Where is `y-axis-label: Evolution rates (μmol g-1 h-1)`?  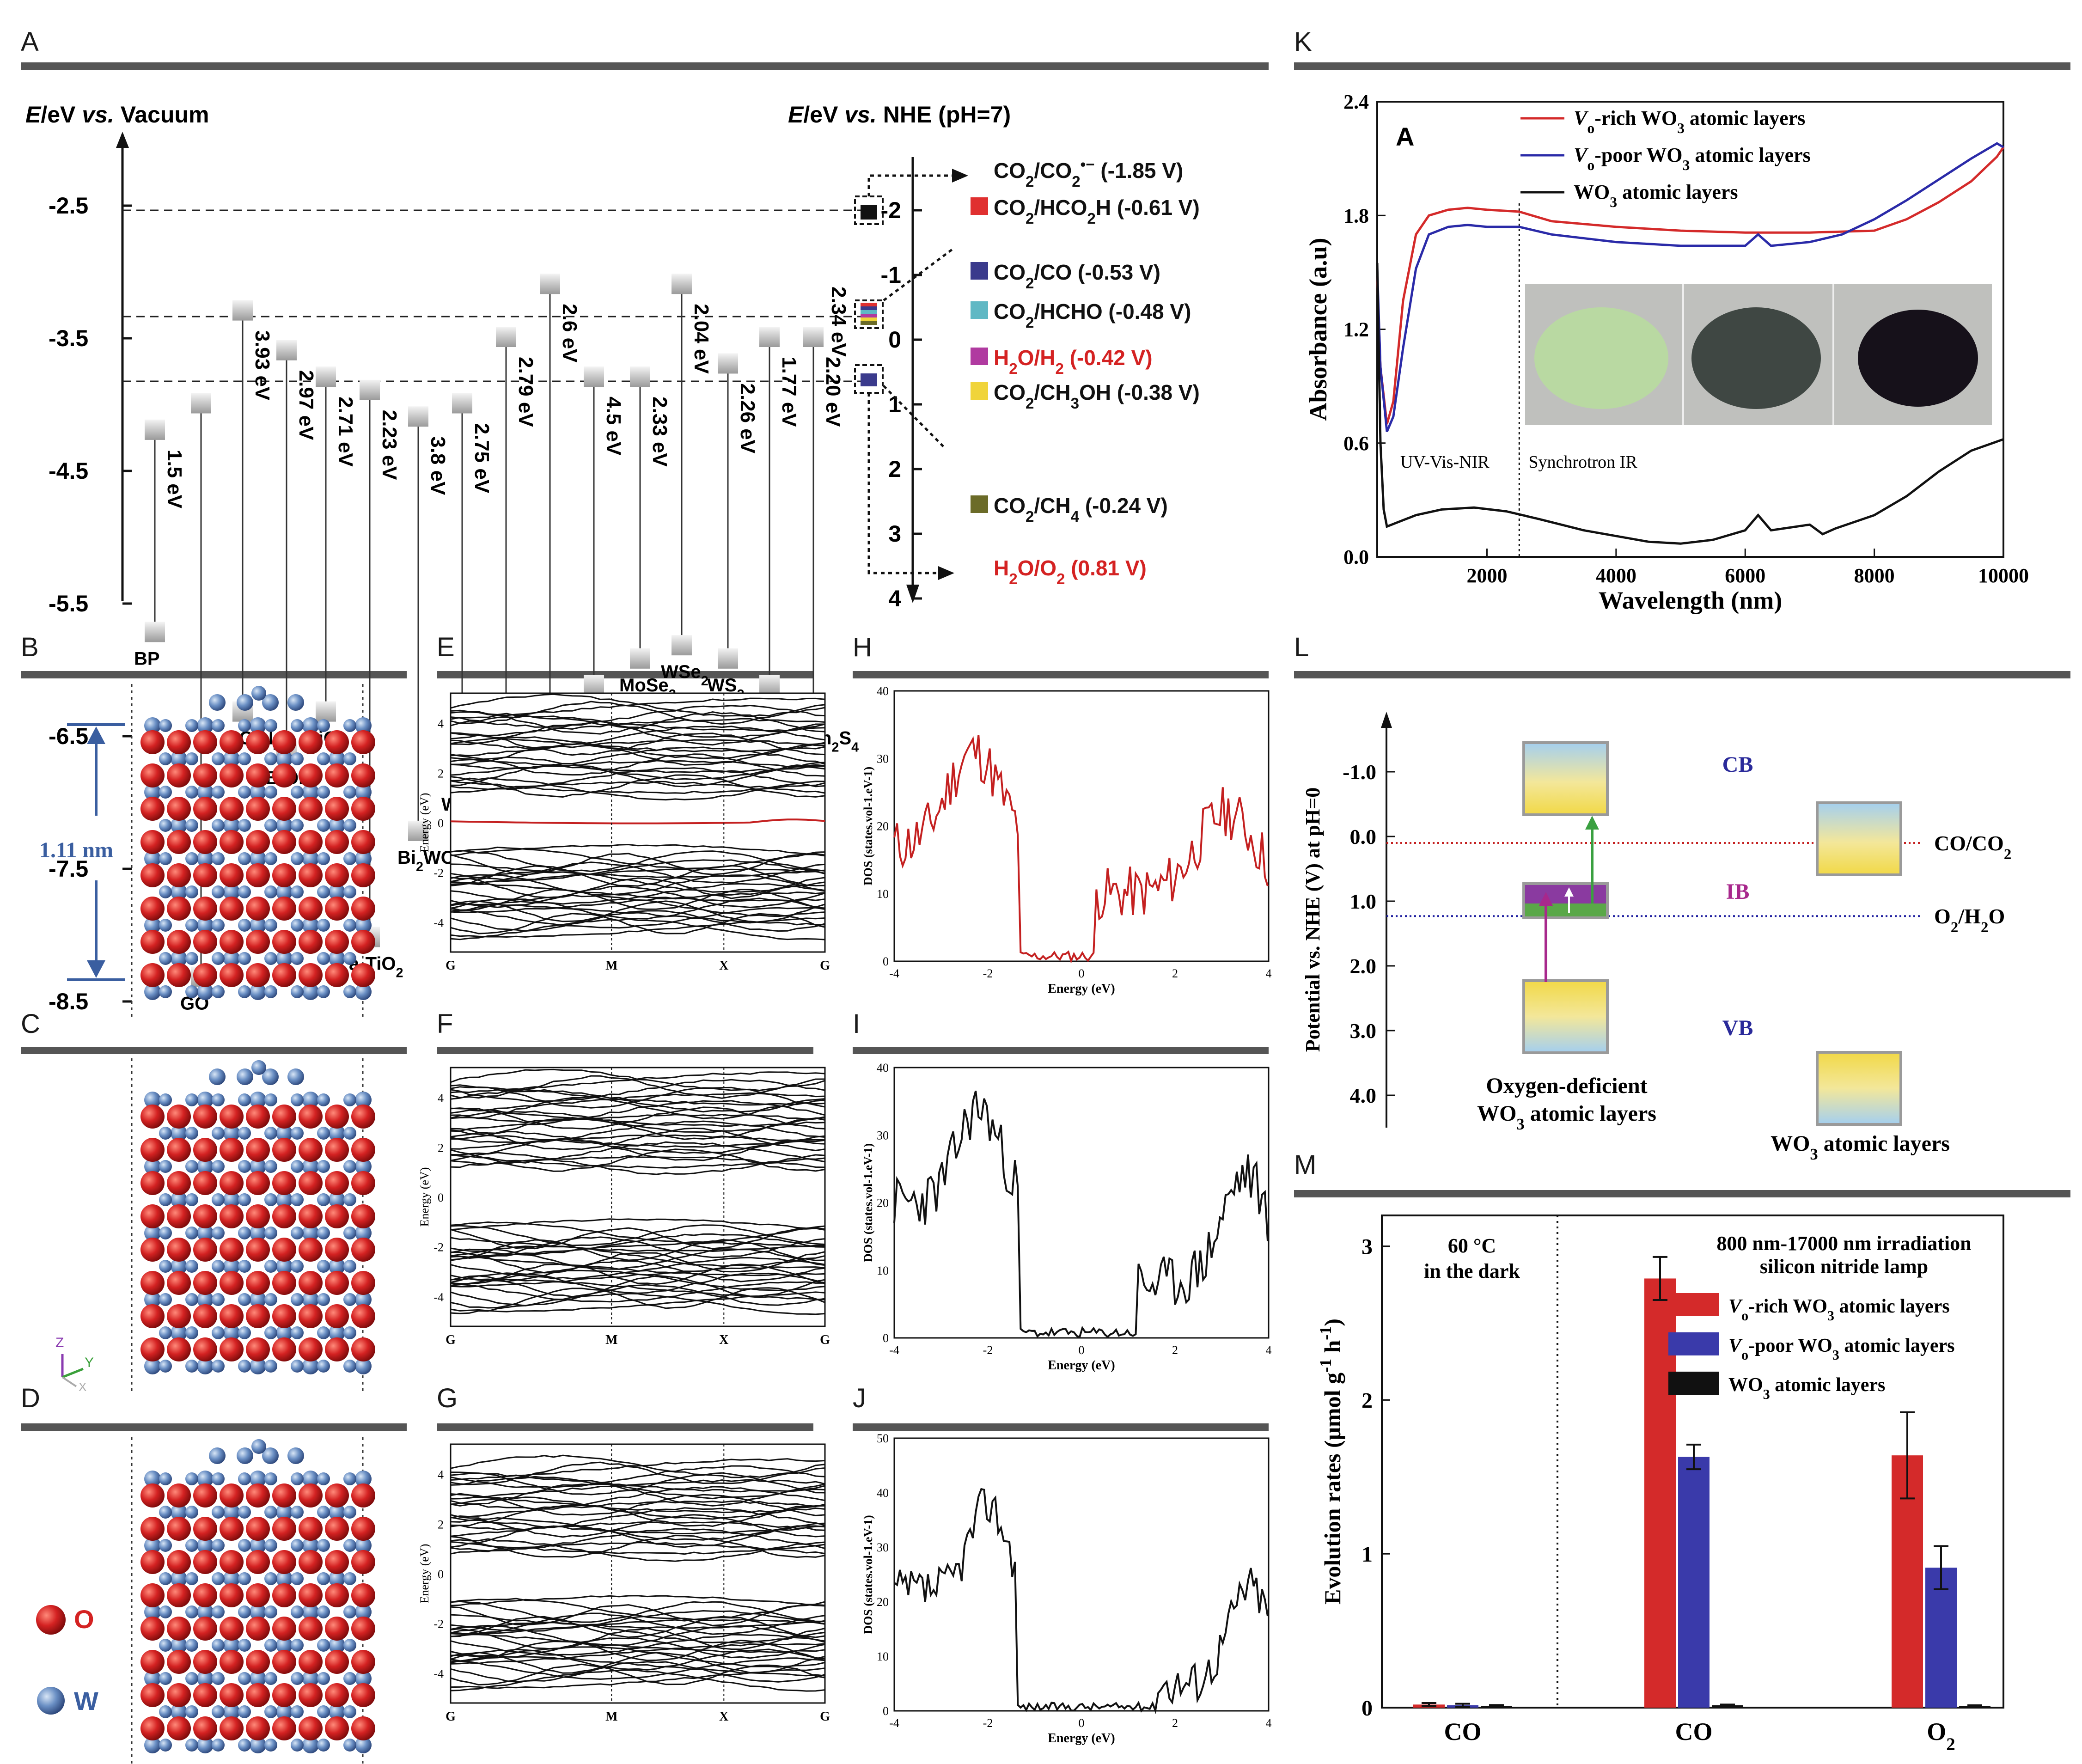
y-axis-label: Evolution rates (μmol g-1 h-1) is located at coordinates (1330, 1461).